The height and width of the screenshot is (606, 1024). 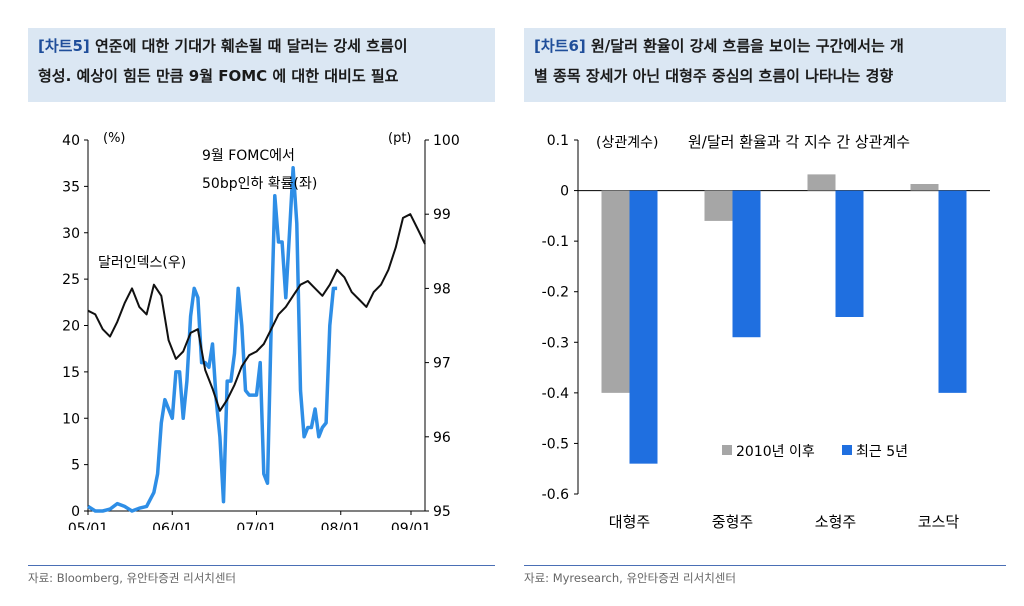 What do you see at coordinates (71, 419) in the screenshot?
I see `left-y-tick-label: 10` at bounding box center [71, 419].